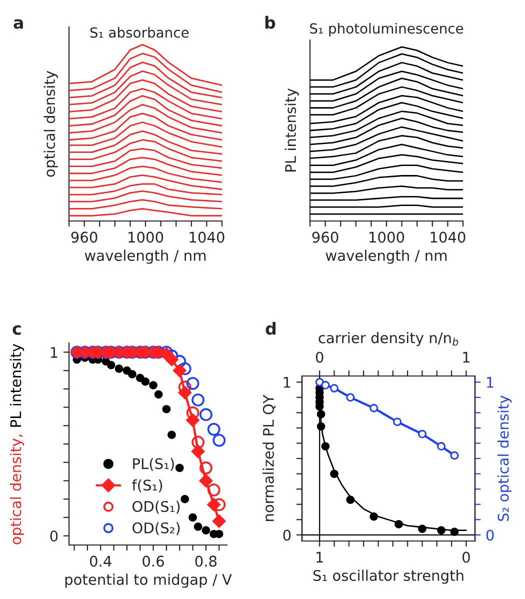 Image resolution: width=525 pixels, height=599 pixels. Describe the element at coordinates (490, 535) in the screenshot. I see `y2-tick-label: 0` at that location.